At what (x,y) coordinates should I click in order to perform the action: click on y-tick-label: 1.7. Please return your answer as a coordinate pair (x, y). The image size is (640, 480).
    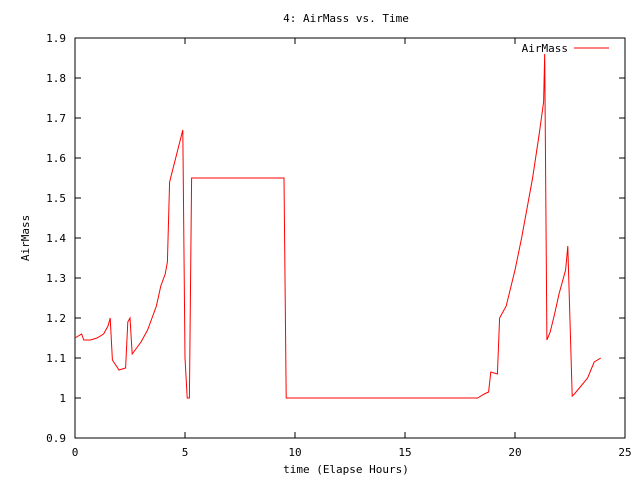
    Looking at the image, I should click on (56, 118).